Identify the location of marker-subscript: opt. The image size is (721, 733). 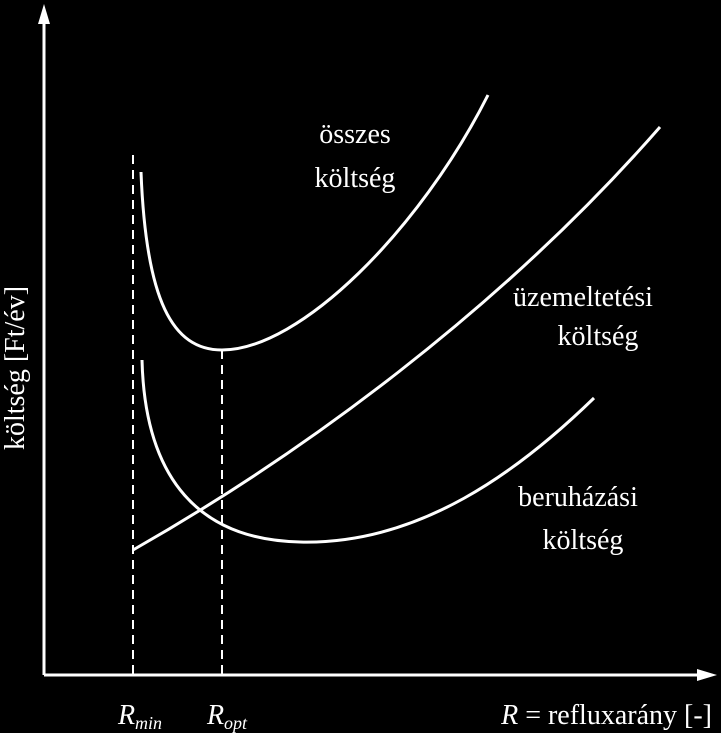
(236, 723).